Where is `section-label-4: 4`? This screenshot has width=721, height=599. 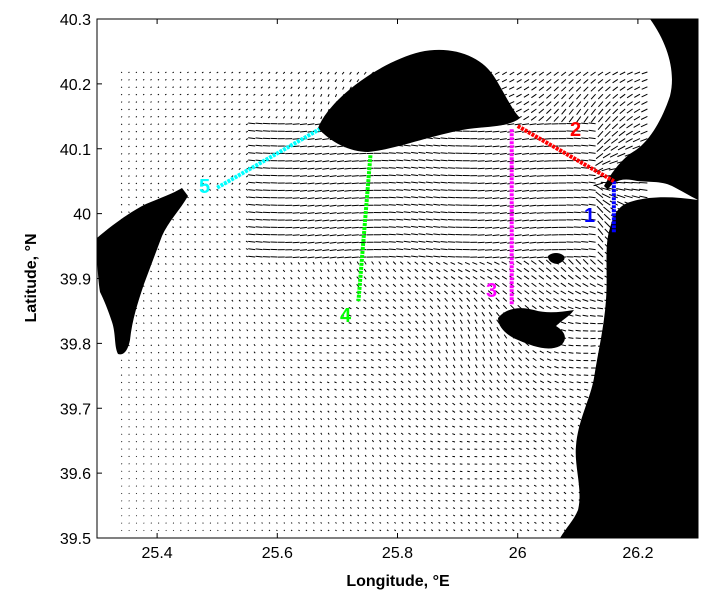 section-label-4: 4 is located at coordinates (346, 316).